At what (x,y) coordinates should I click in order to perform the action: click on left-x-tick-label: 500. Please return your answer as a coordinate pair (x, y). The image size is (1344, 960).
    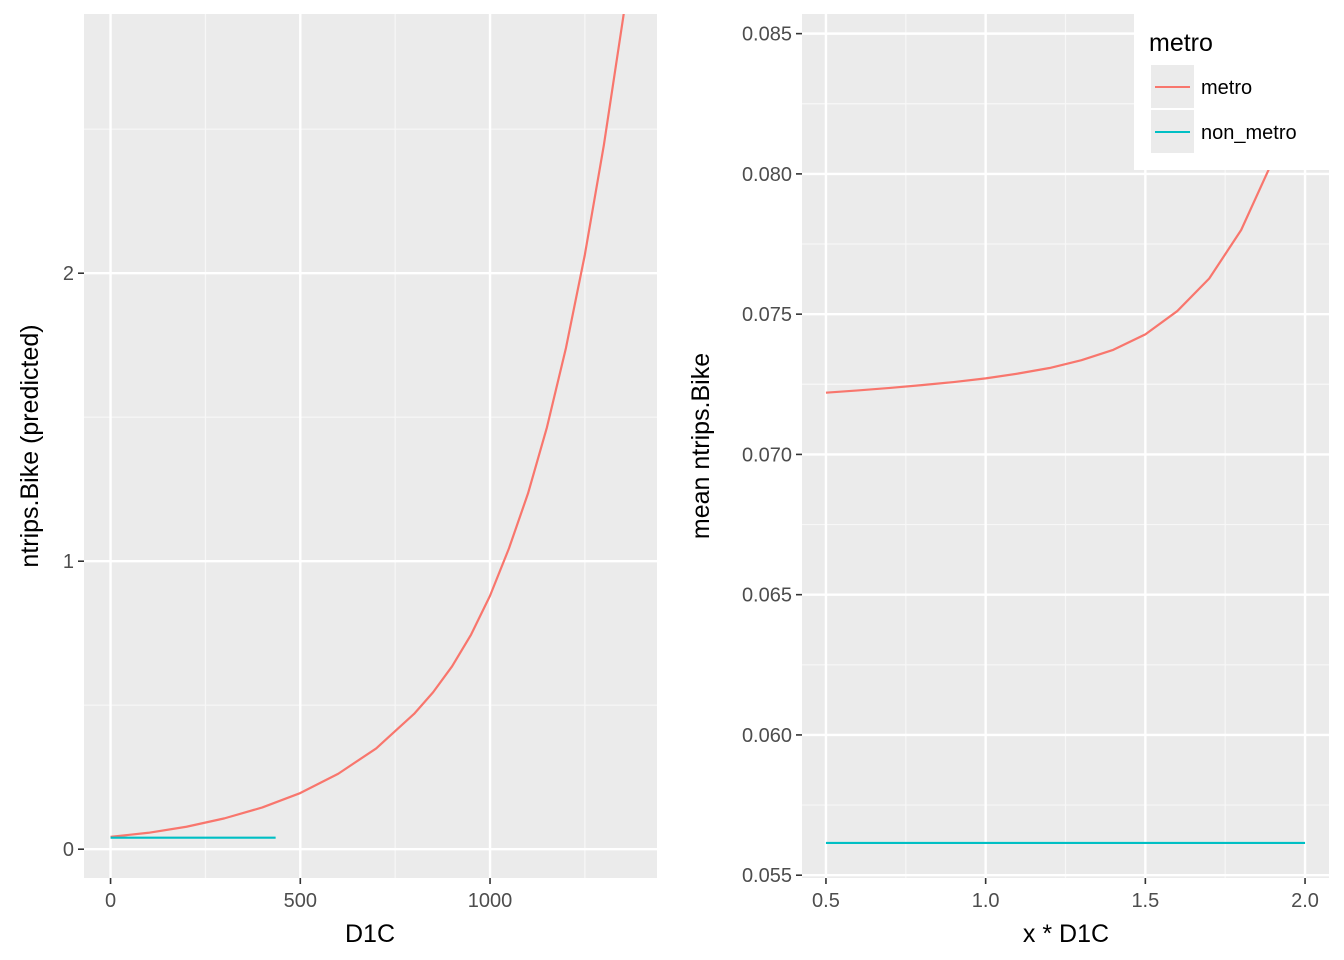
    Looking at the image, I should click on (300, 901).